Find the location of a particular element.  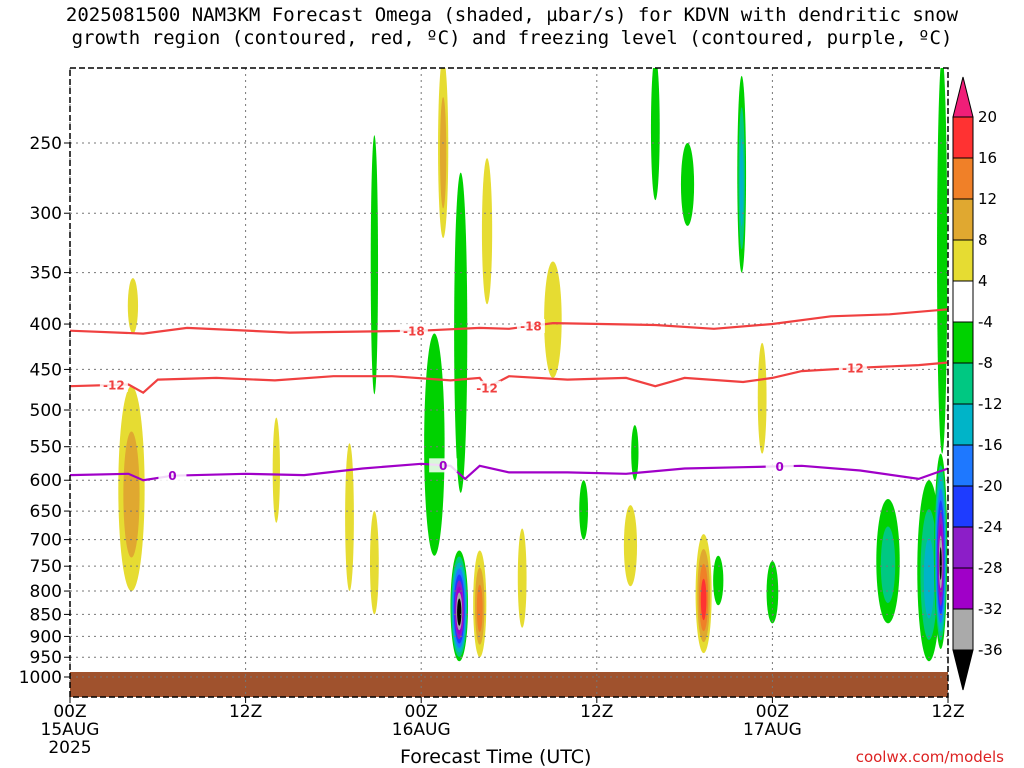

ytick-label: 350 is located at coordinates (46, 274).